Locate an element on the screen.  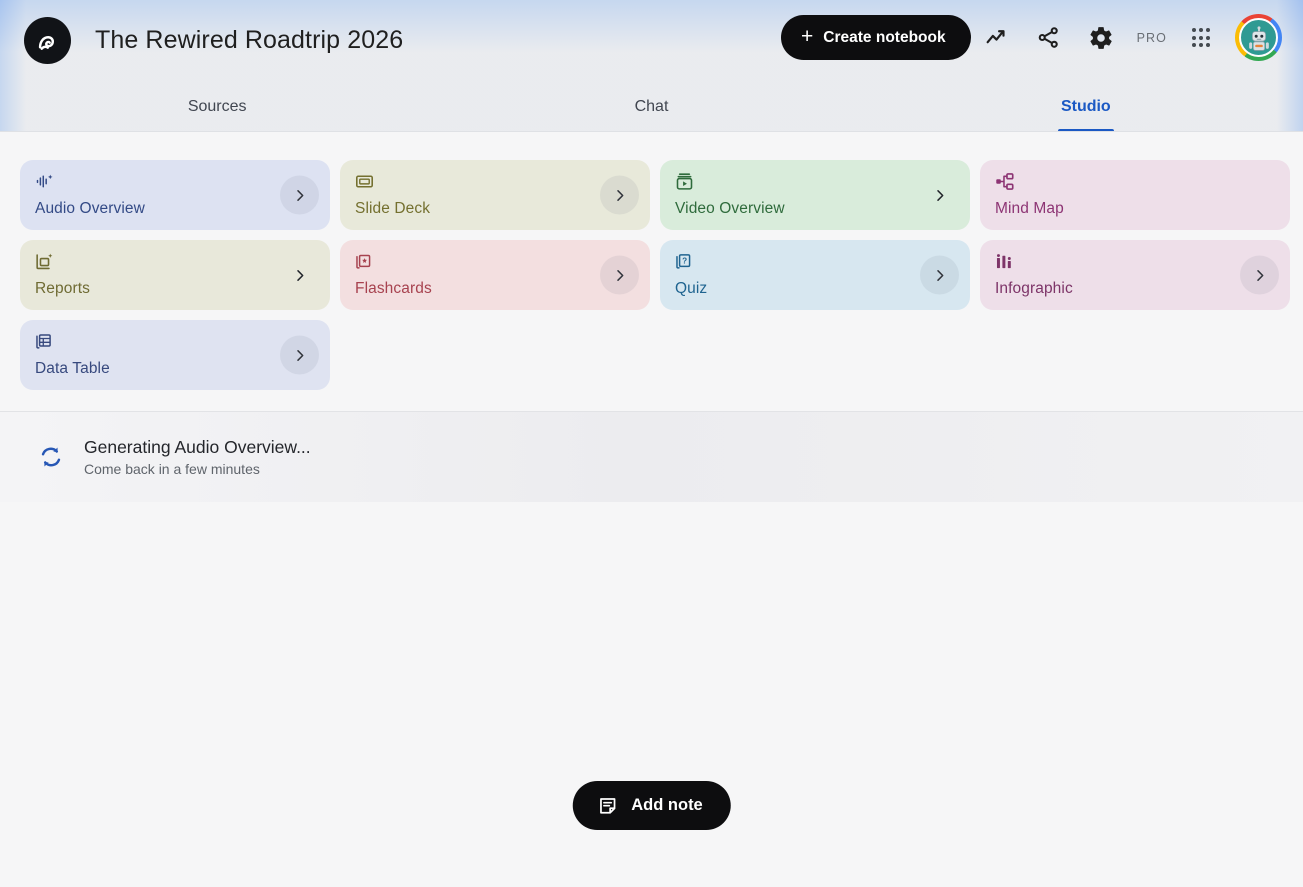
studio-card-label: Audio Overview is located at coordinates (90, 208).